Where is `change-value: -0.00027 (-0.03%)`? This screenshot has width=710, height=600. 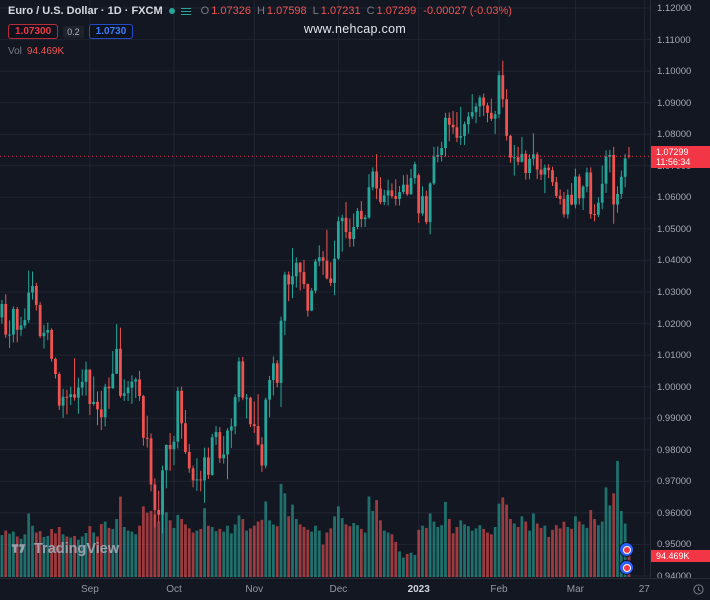
change-value: -0.00027 (-0.03%) is located at coordinates (467, 11).